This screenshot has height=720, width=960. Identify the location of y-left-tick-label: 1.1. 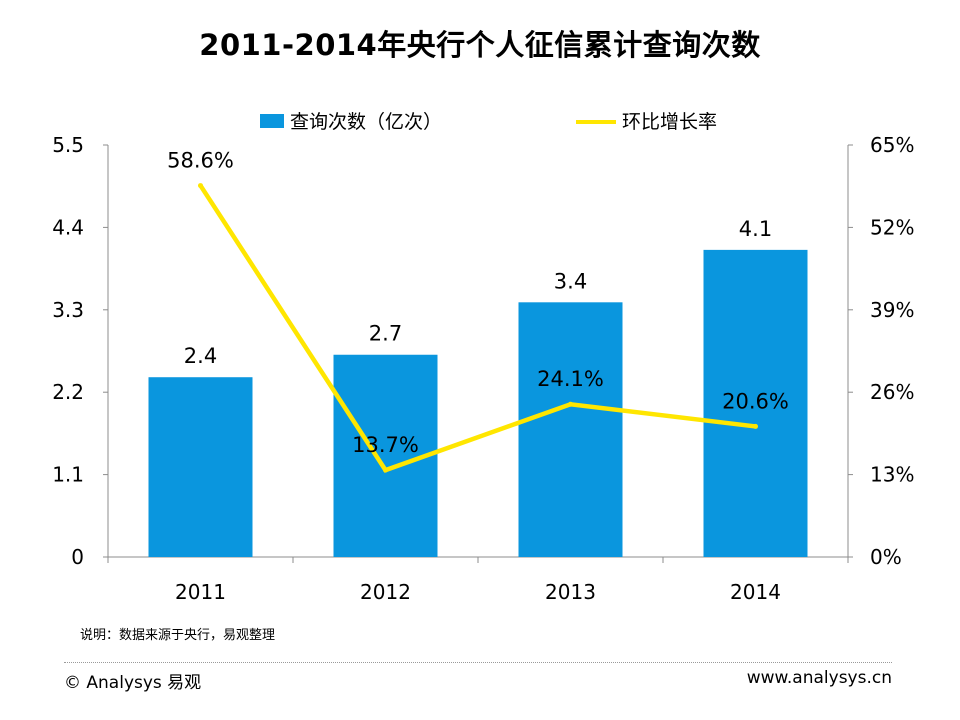
(68, 475).